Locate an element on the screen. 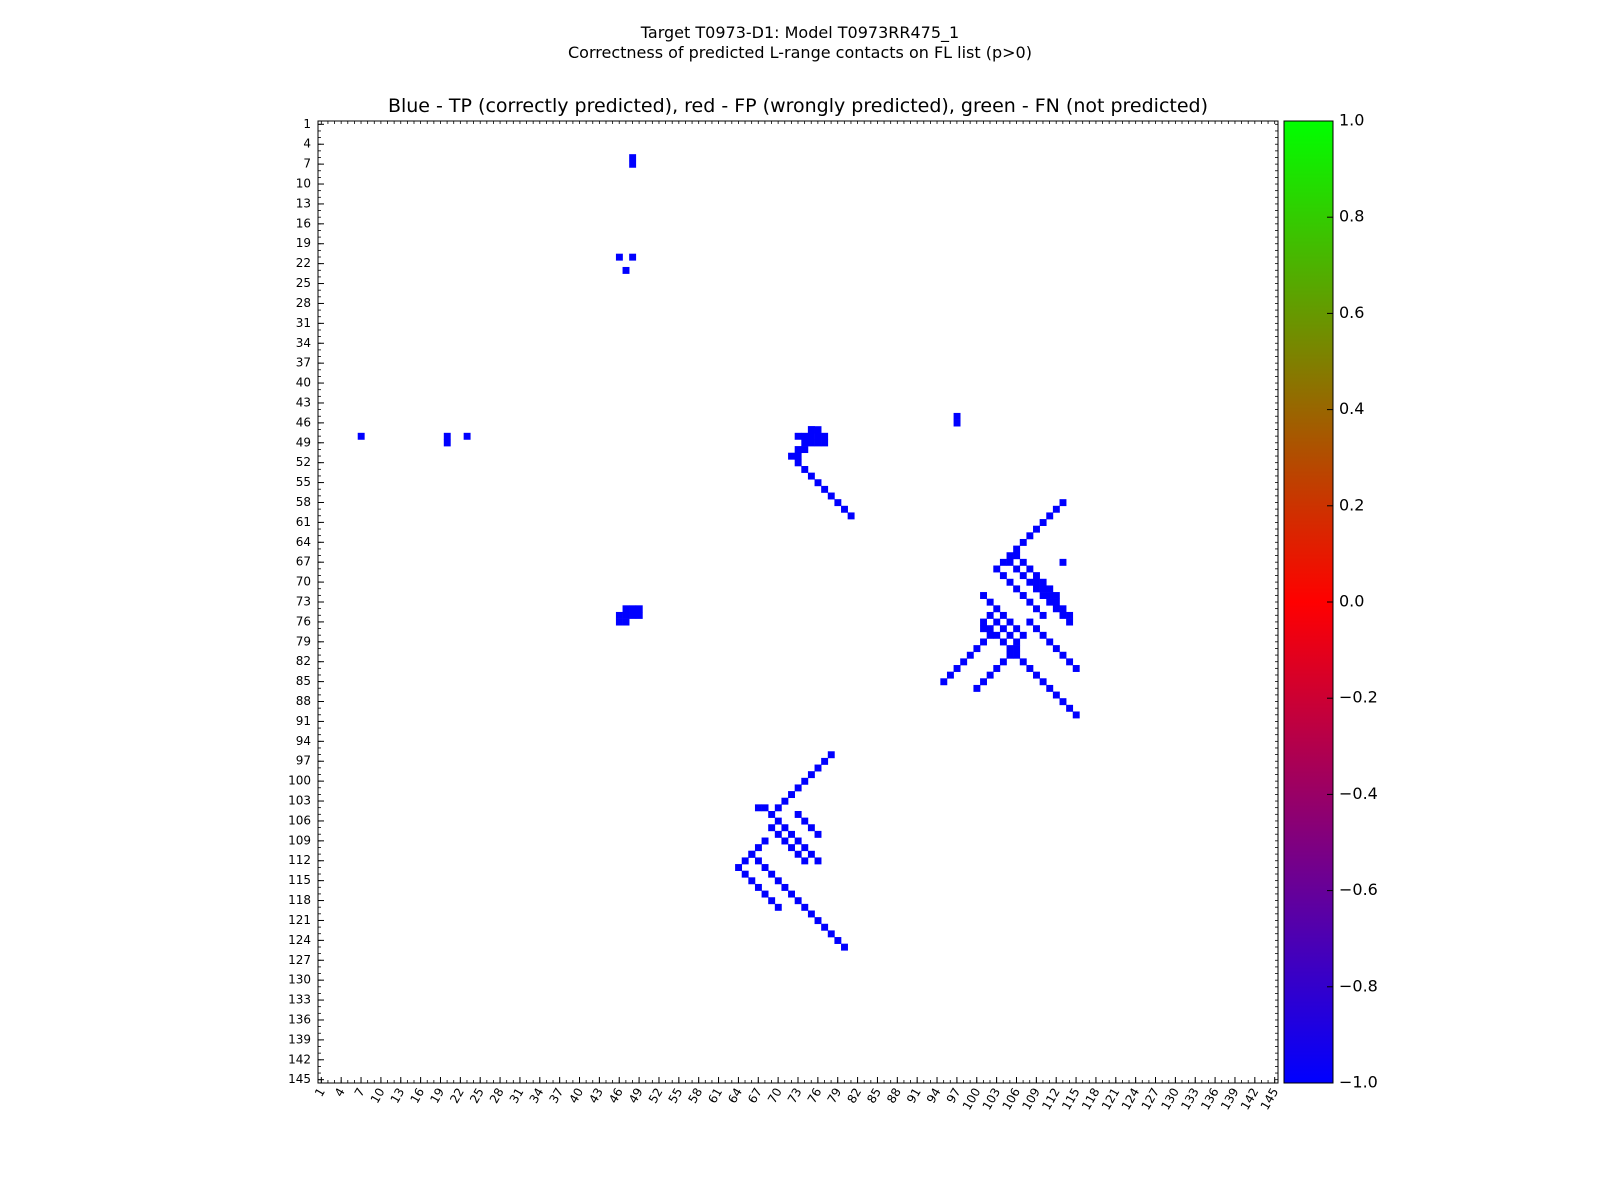  y-tick-label: 64 is located at coordinates (303, 542).